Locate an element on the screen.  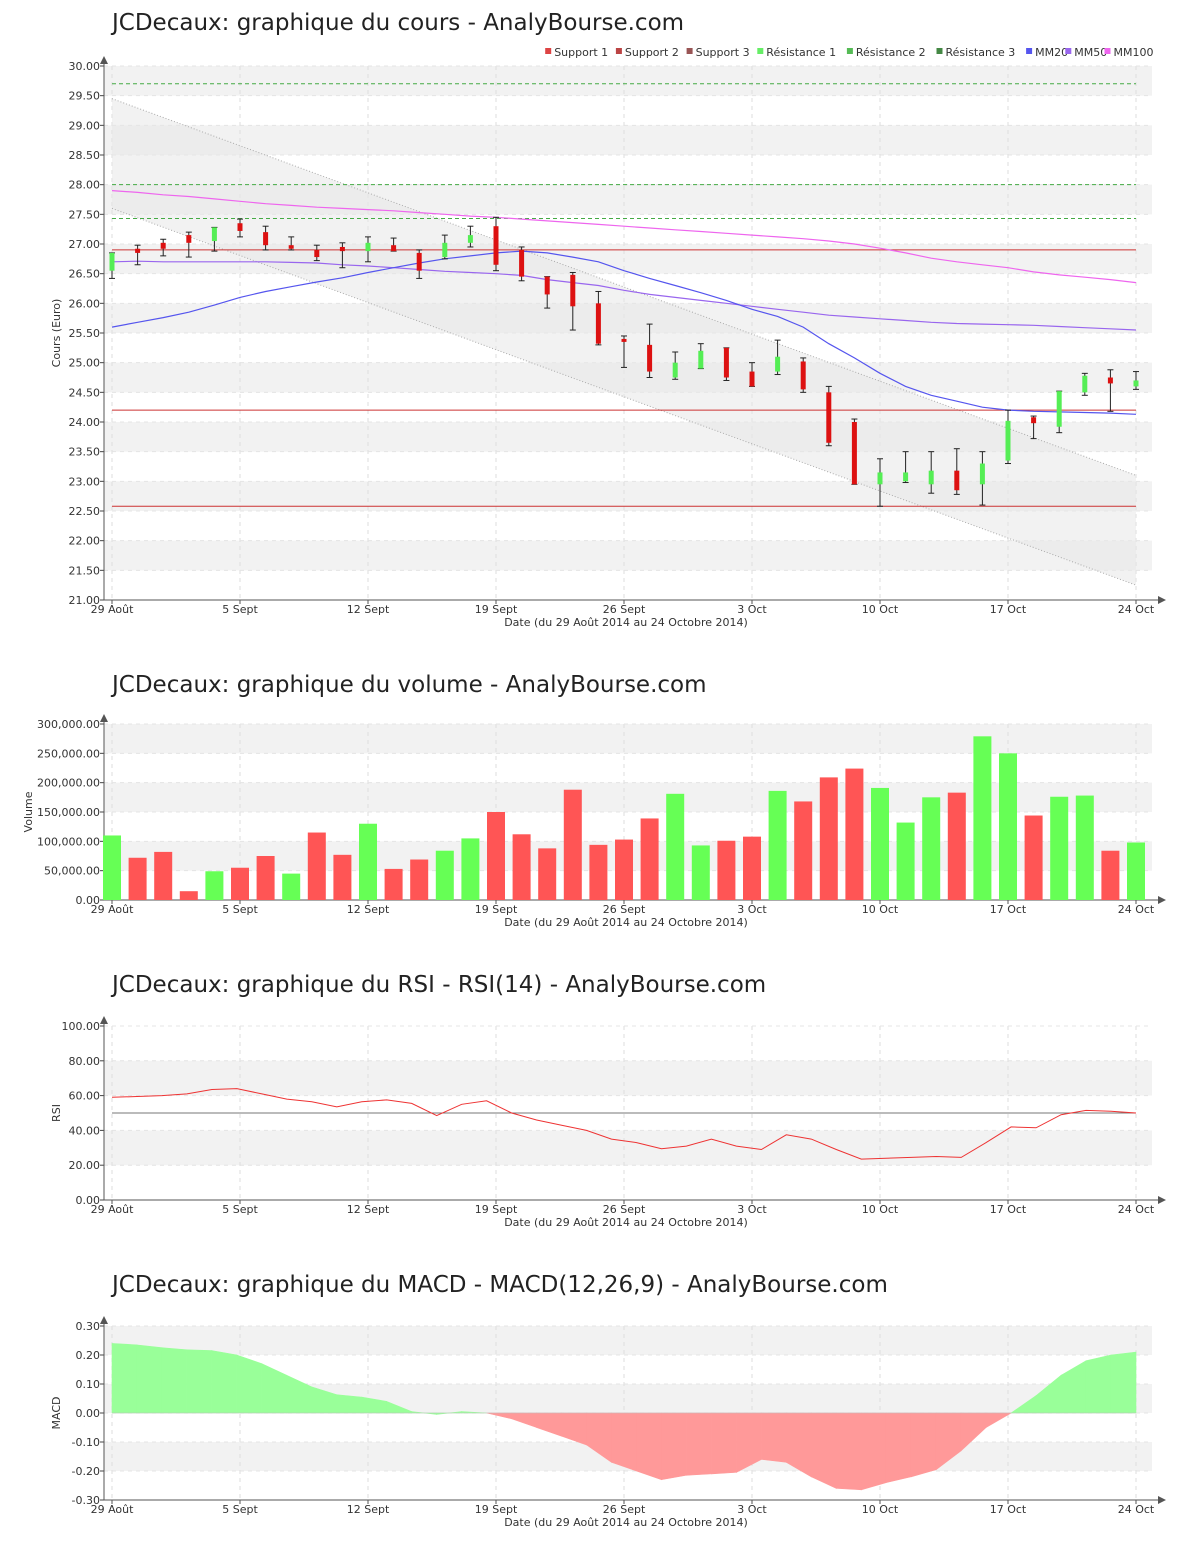
x-tick-label: 10 Oct is located at coordinates (880, 1209).